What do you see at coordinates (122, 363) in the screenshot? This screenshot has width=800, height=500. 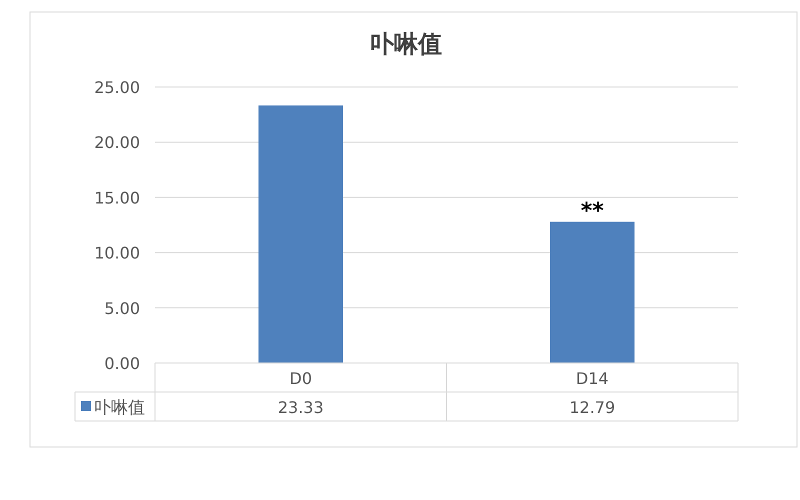 I see `y-tick-label: 0.00` at bounding box center [122, 363].